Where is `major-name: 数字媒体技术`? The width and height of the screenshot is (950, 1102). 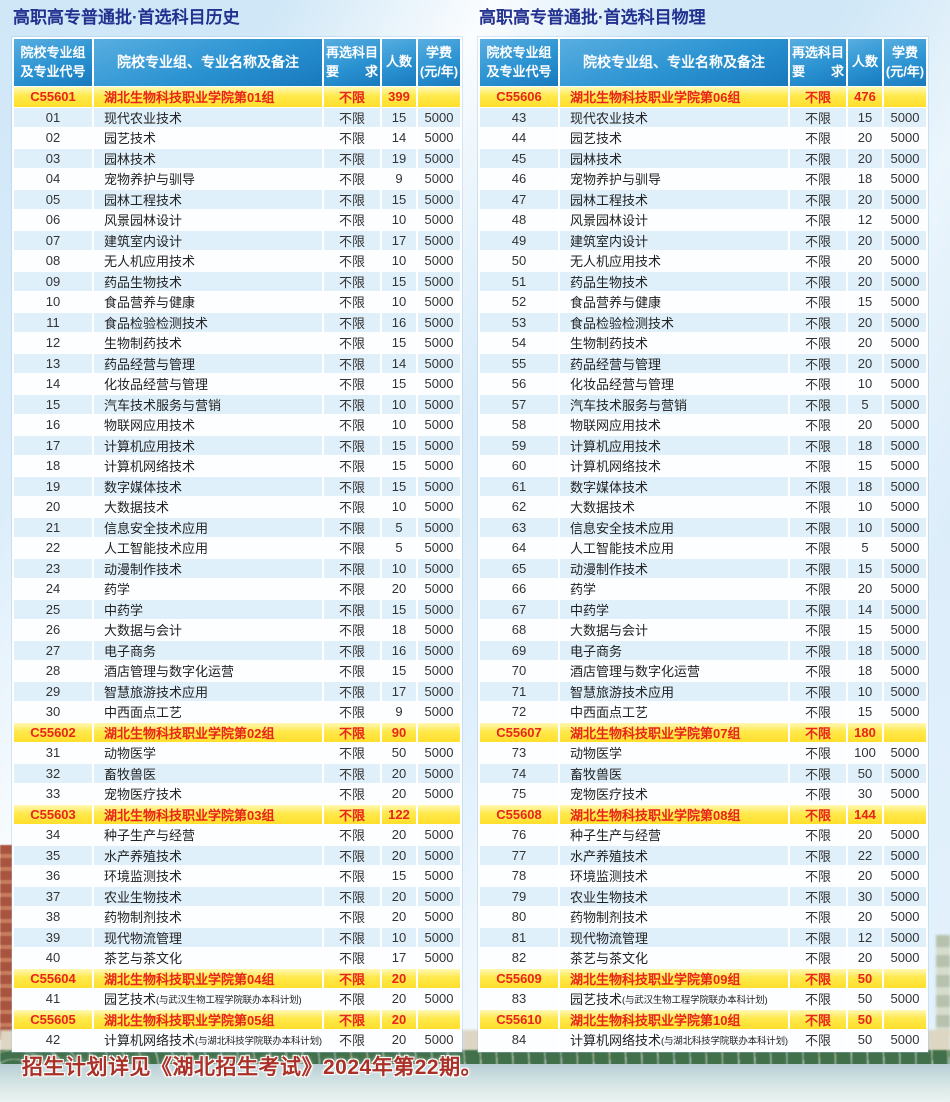
major-name: 数字媒体技术 is located at coordinates (674, 486).